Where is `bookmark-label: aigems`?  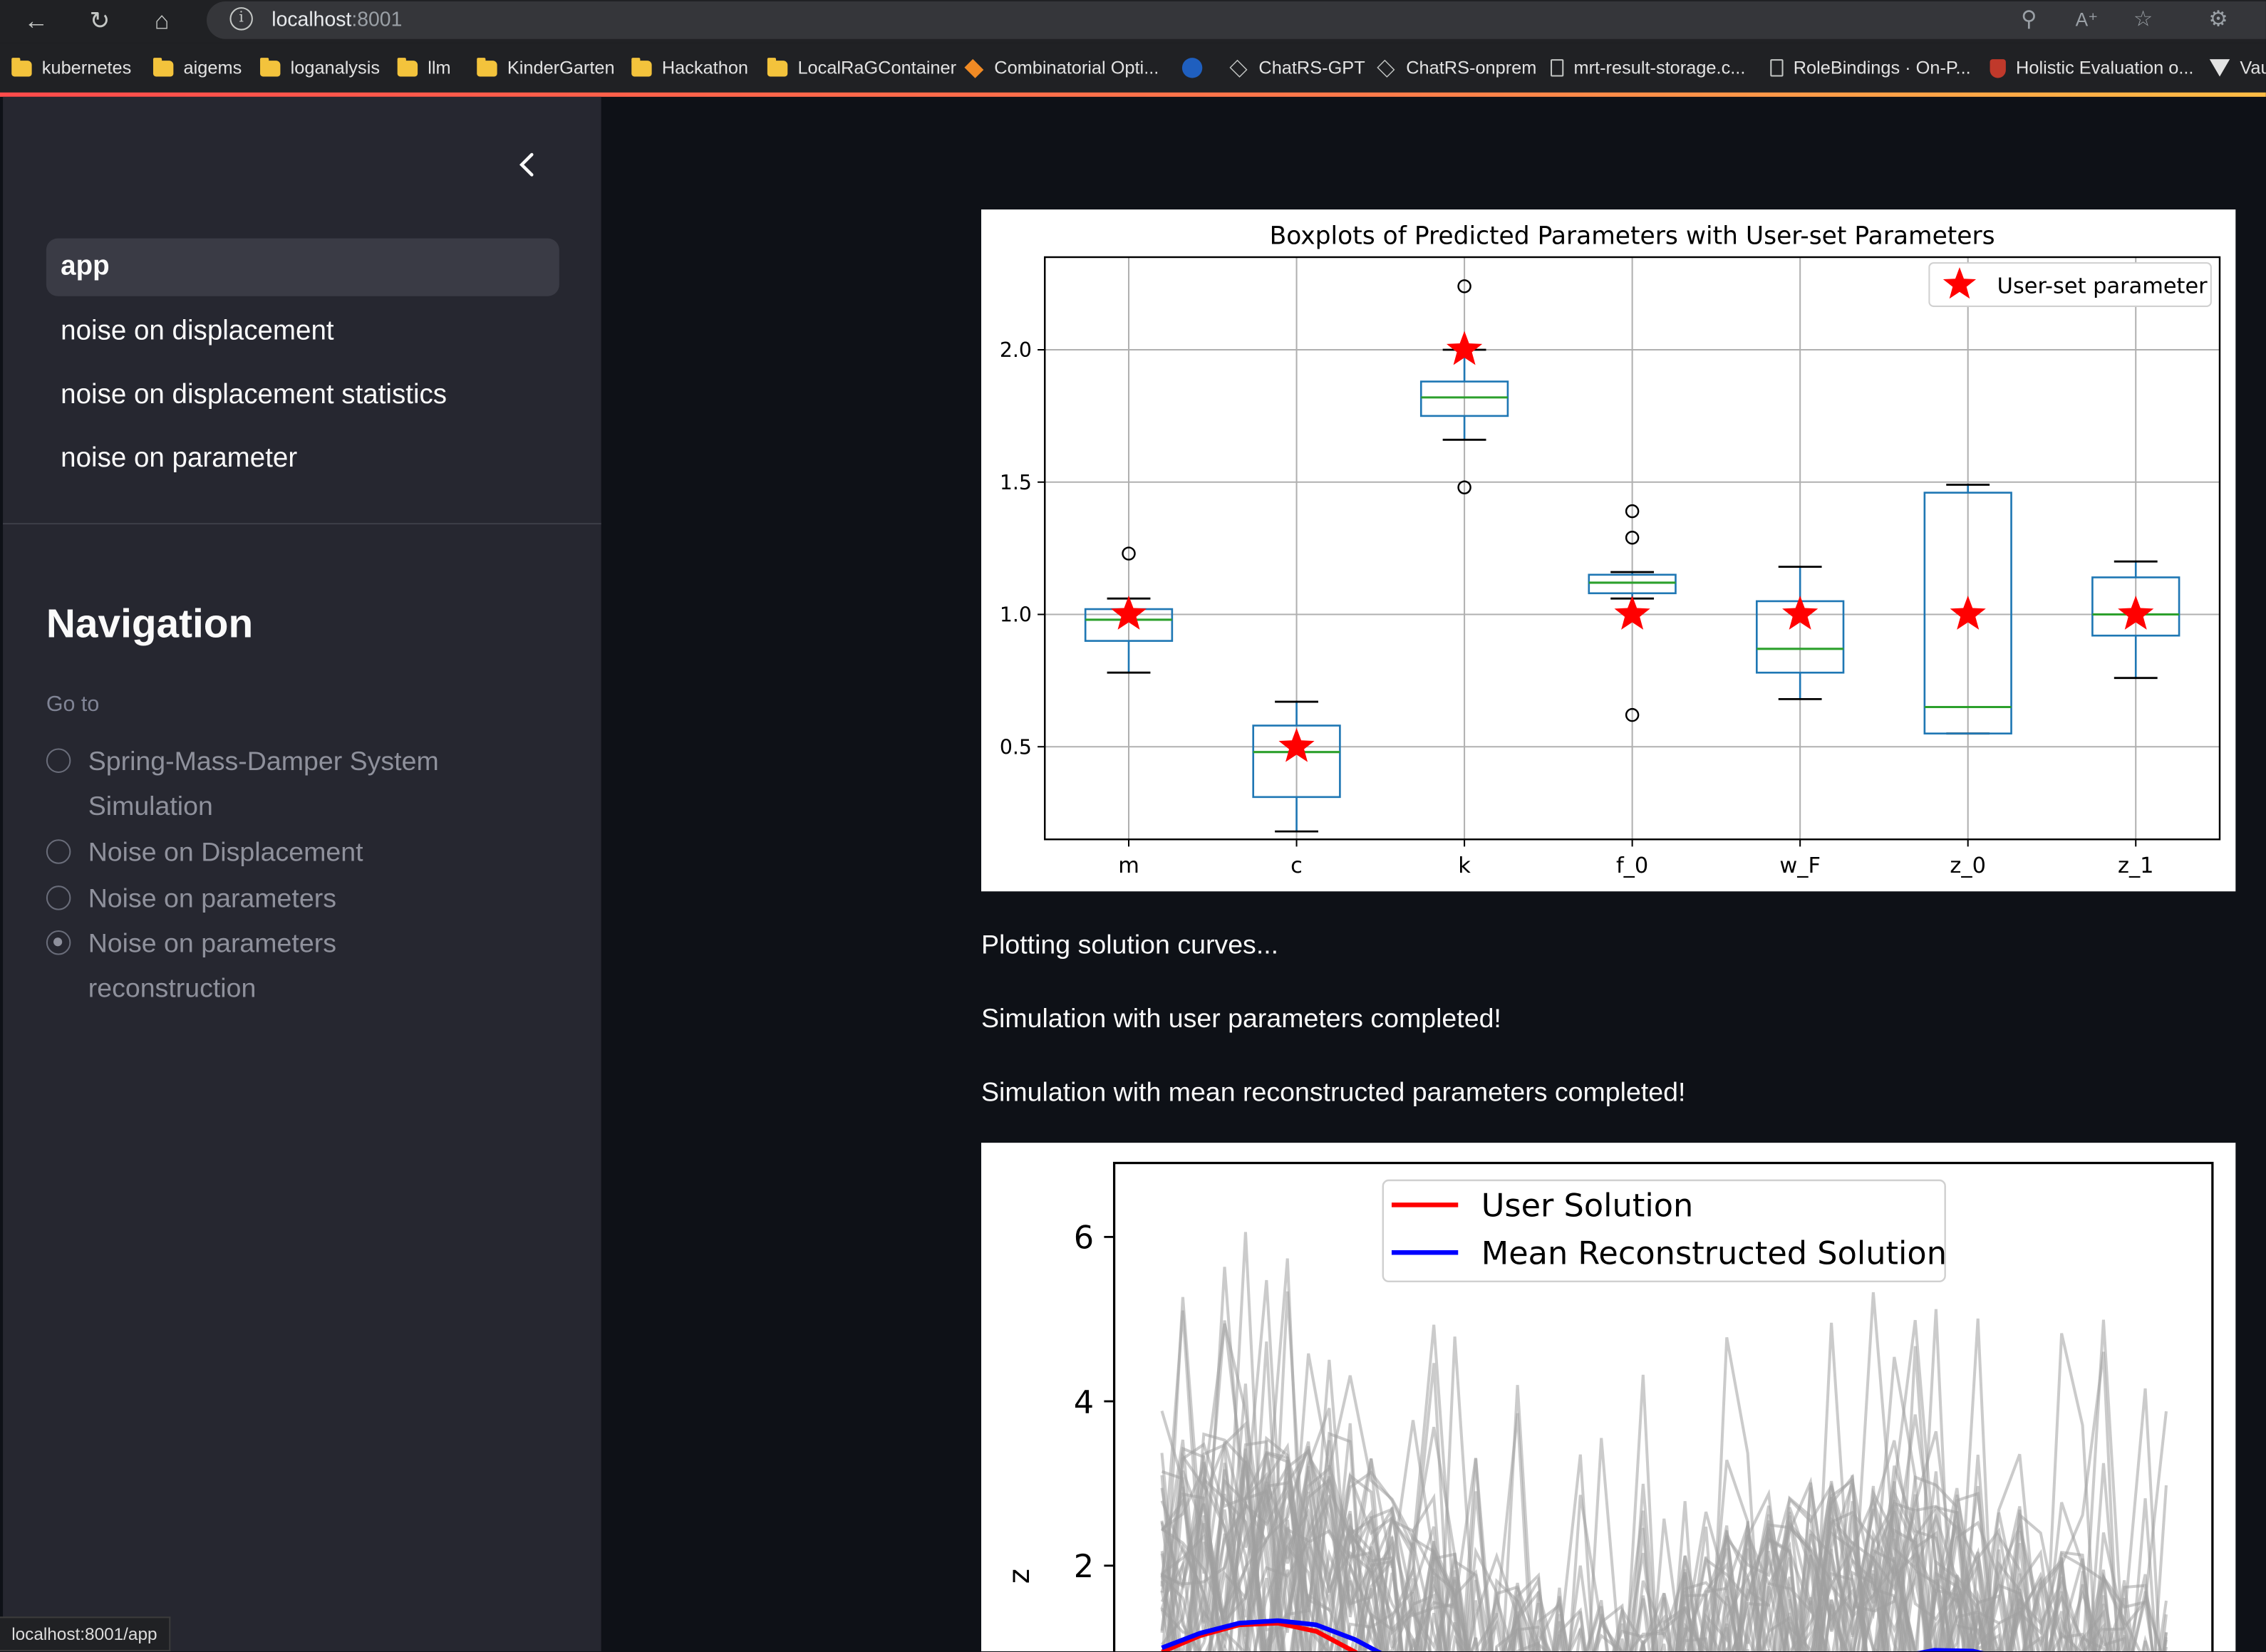 bookmark-label: aigems is located at coordinates (212, 68).